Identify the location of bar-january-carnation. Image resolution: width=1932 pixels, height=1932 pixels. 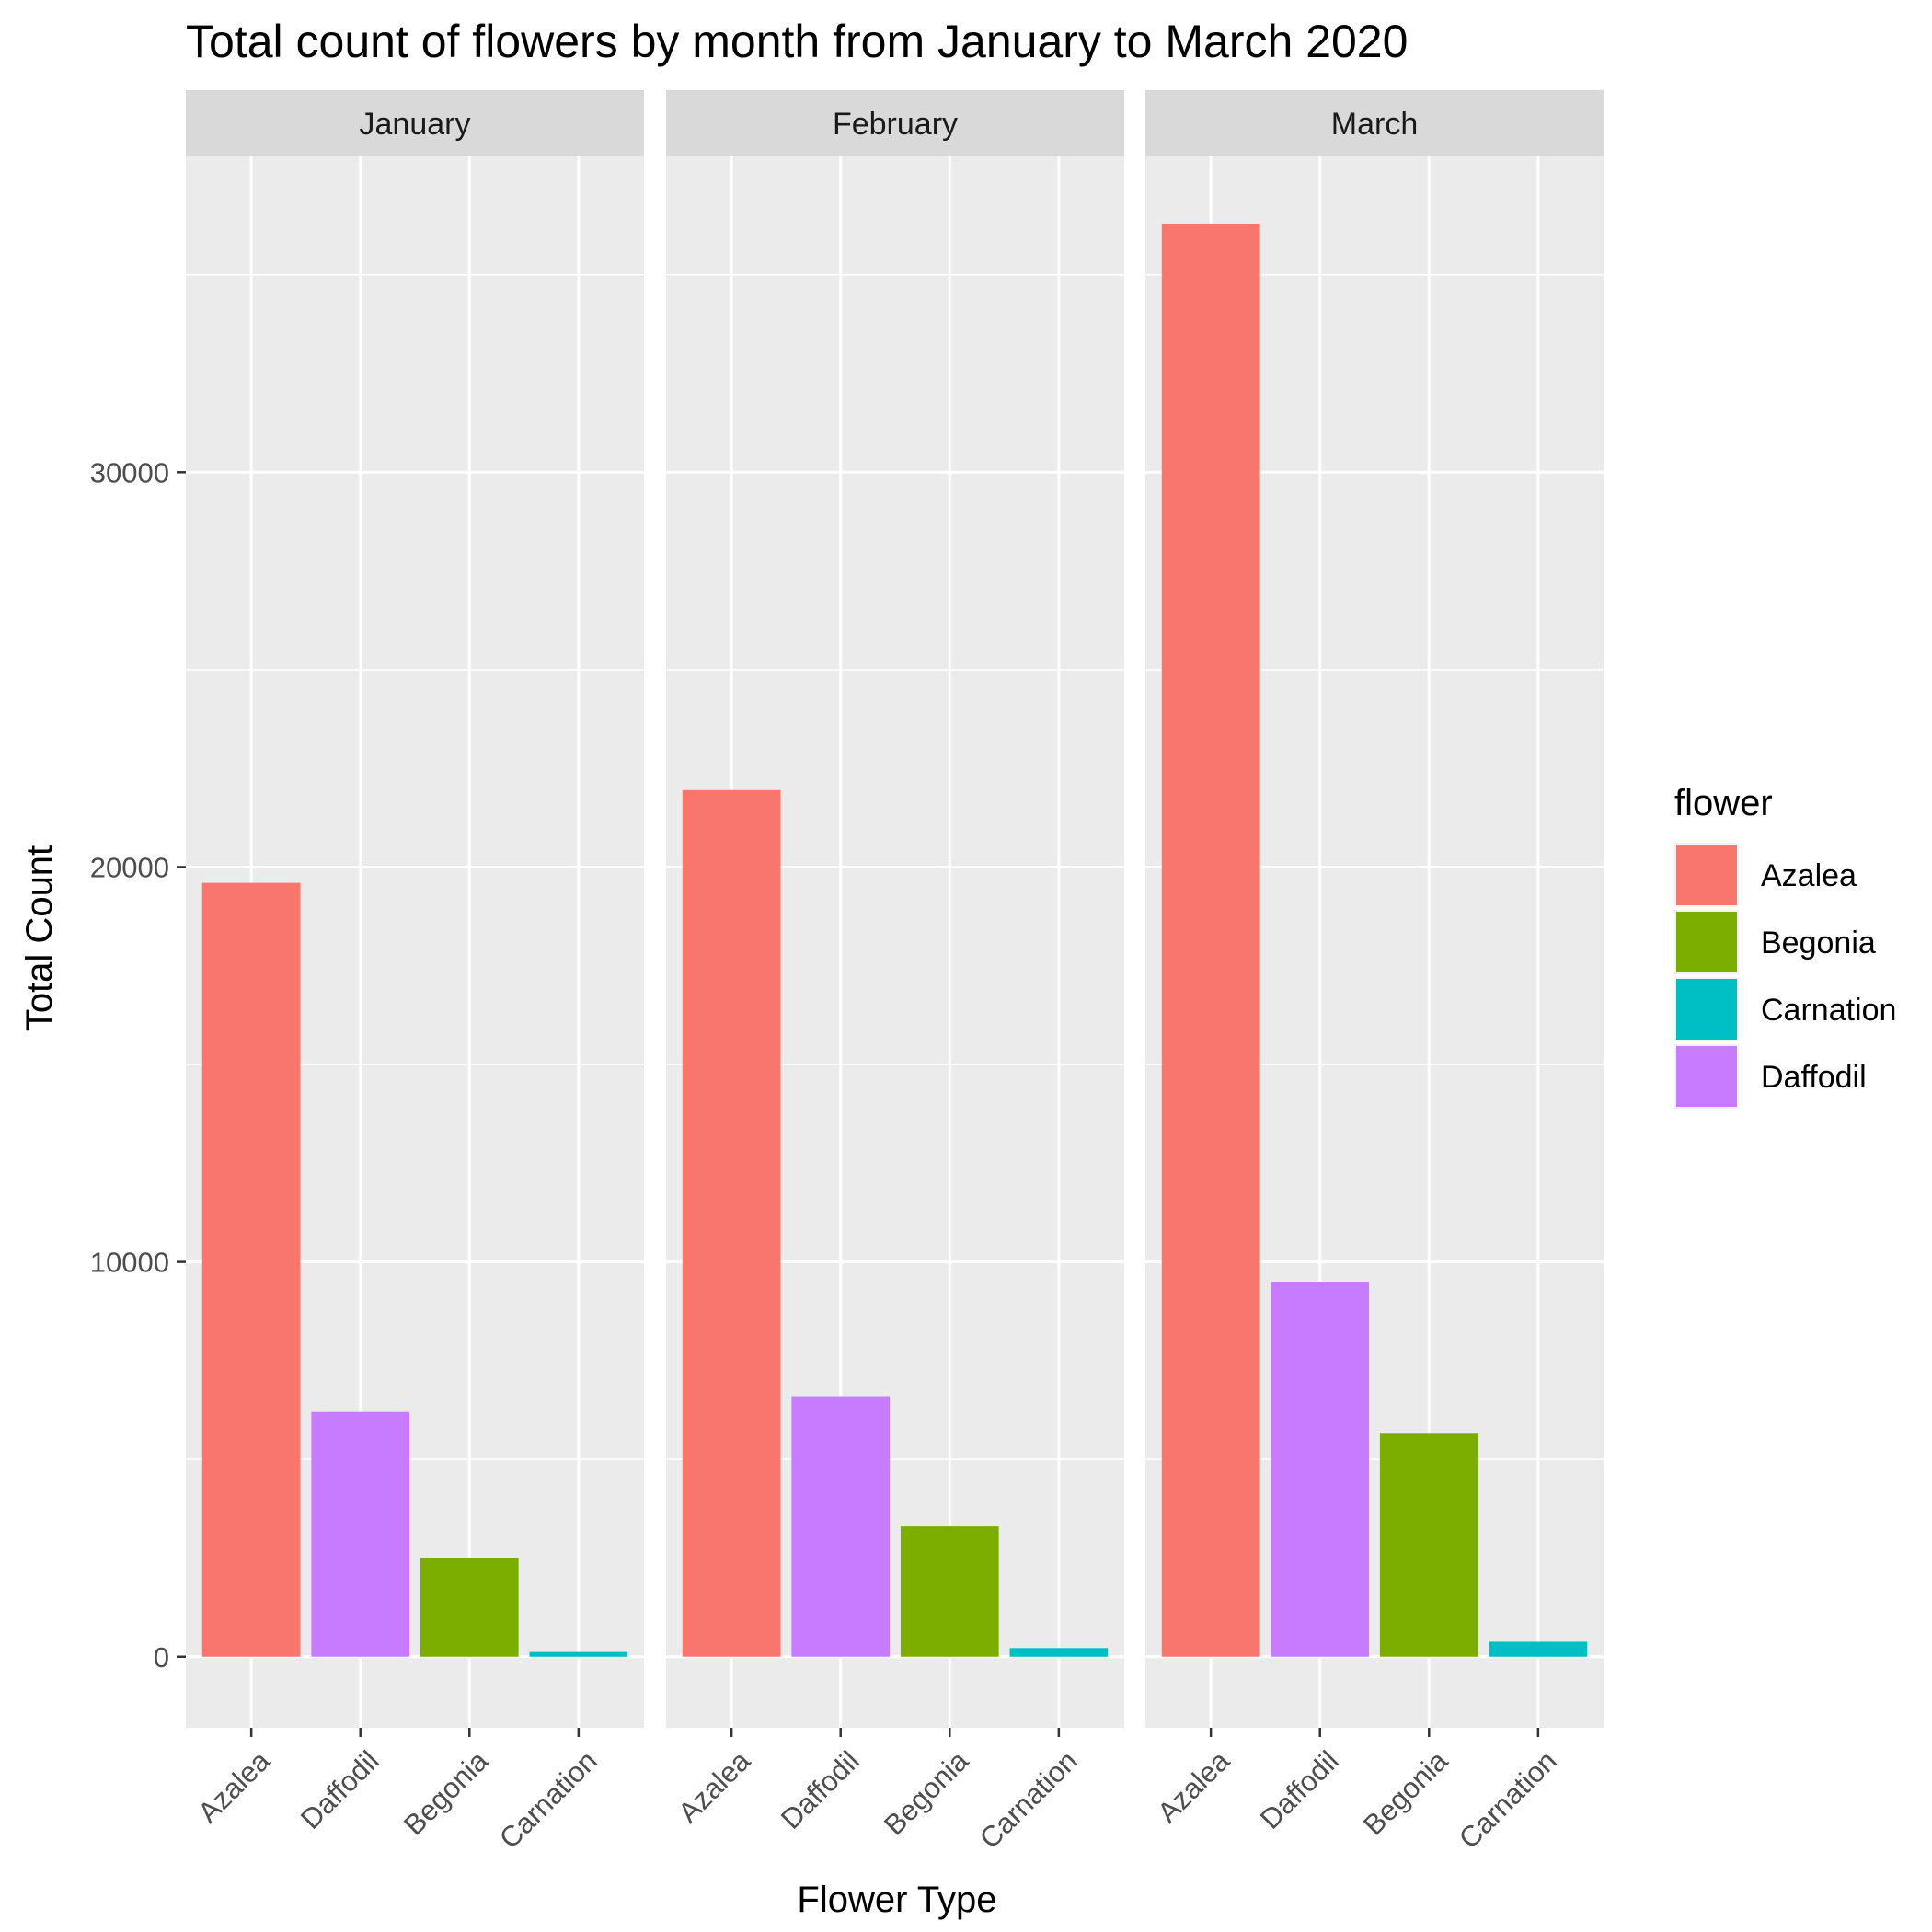
(578, 1654).